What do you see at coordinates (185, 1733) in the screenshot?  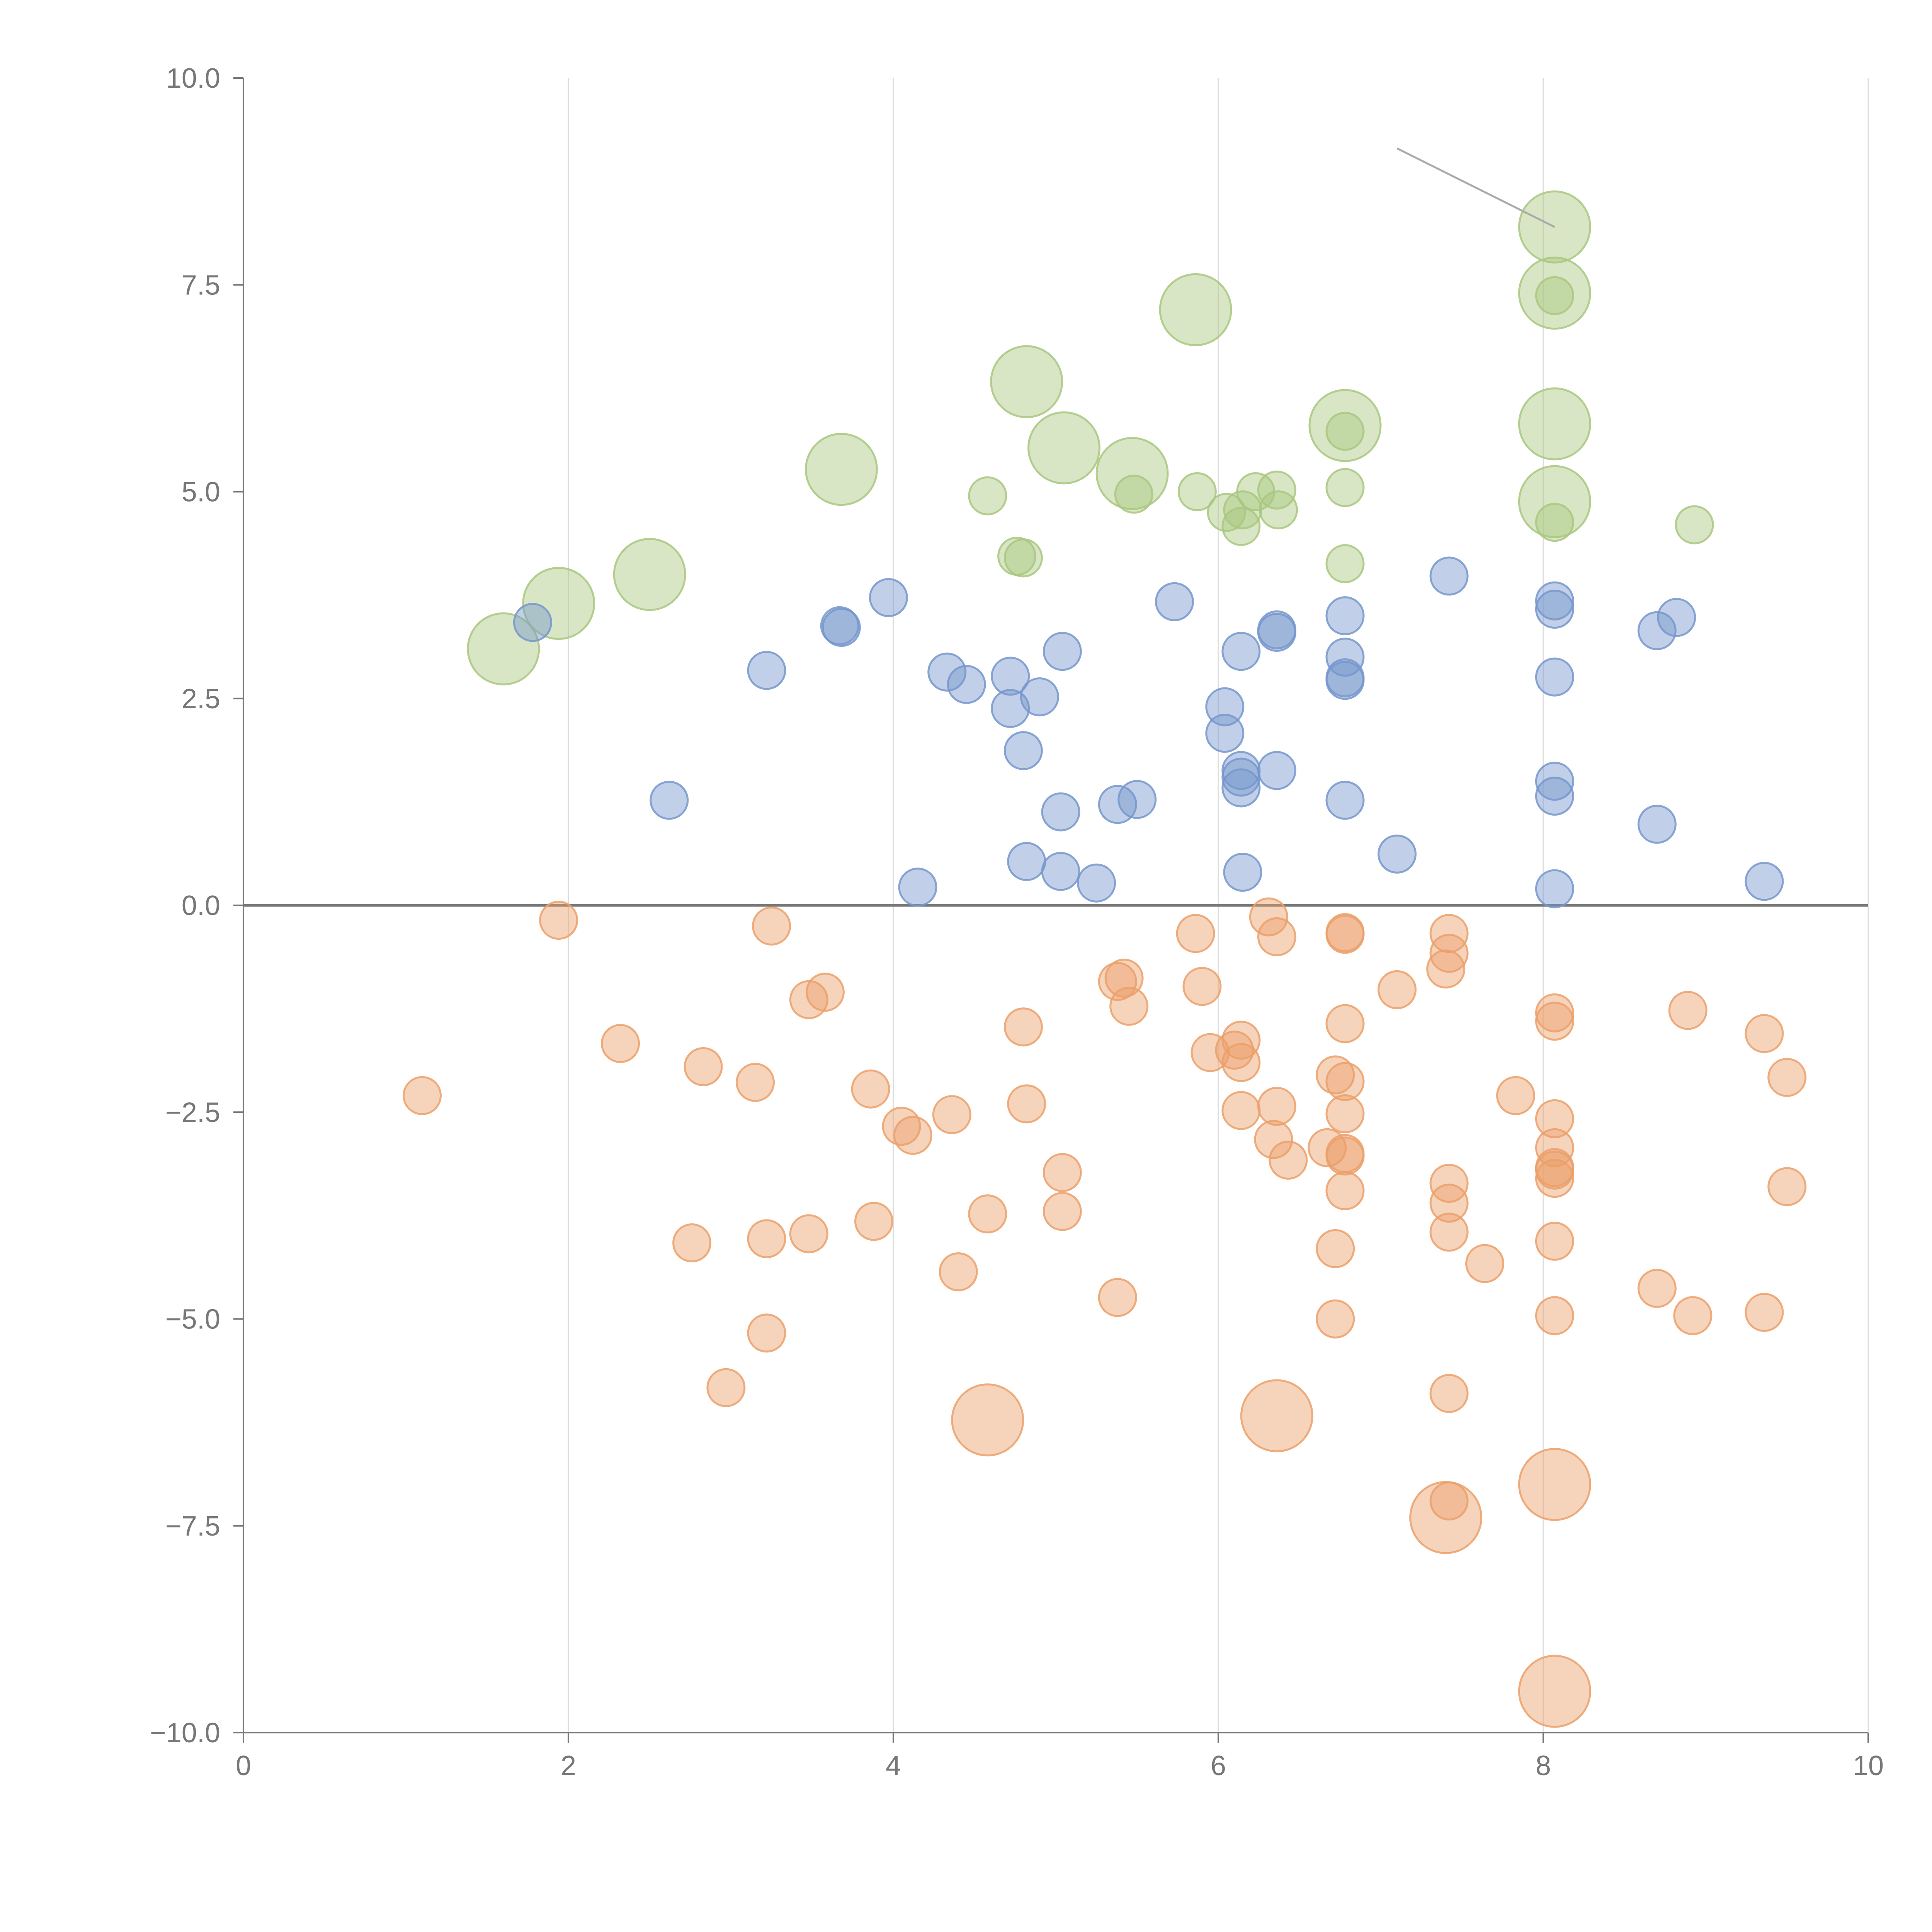 I see `y-tick-label: −10.0` at bounding box center [185, 1733].